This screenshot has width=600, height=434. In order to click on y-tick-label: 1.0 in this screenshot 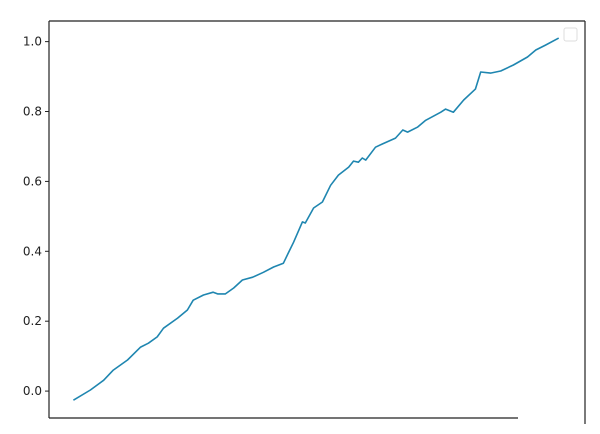, I will do `click(32, 42)`.